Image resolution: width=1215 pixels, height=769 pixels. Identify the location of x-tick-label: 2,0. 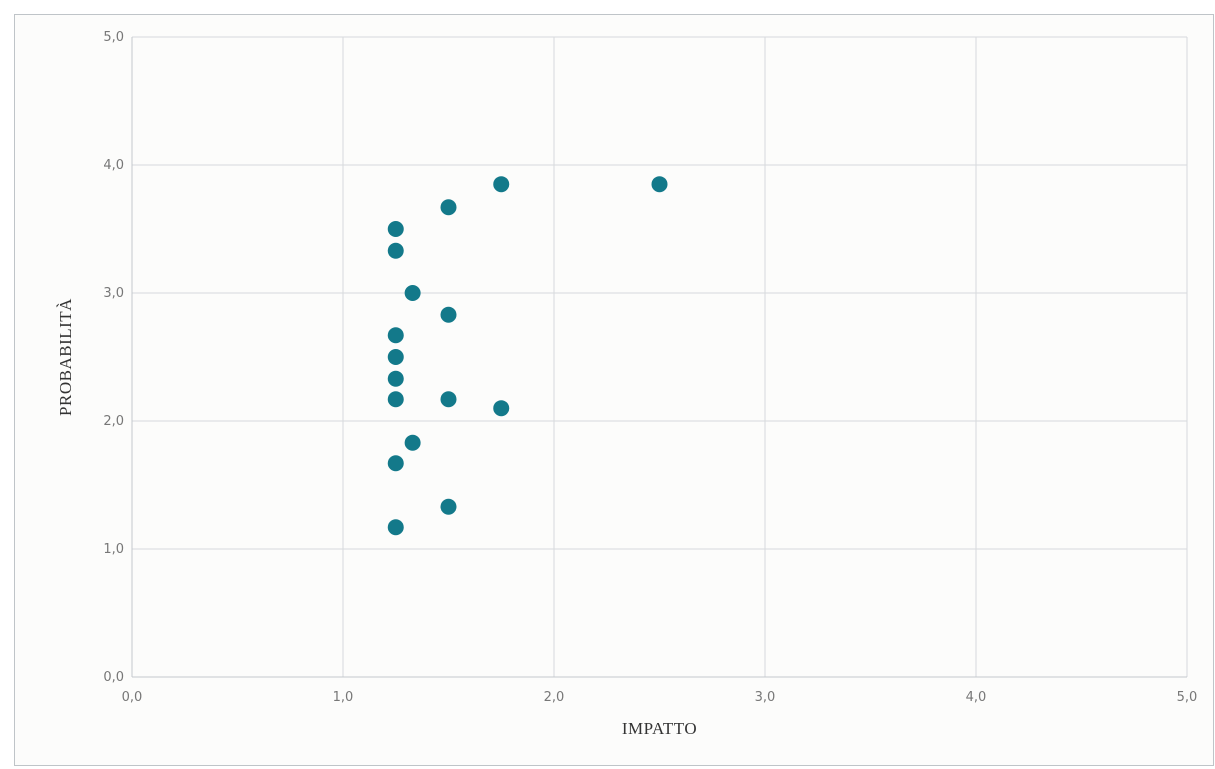
(554, 697).